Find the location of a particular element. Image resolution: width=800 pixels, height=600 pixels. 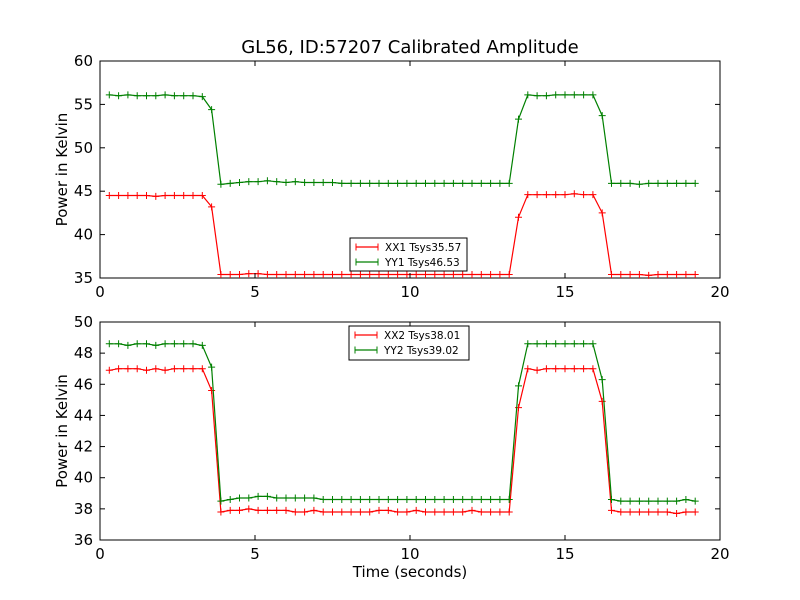

legend-entry-label: XX1 Tsys35.57 is located at coordinates (423, 248).